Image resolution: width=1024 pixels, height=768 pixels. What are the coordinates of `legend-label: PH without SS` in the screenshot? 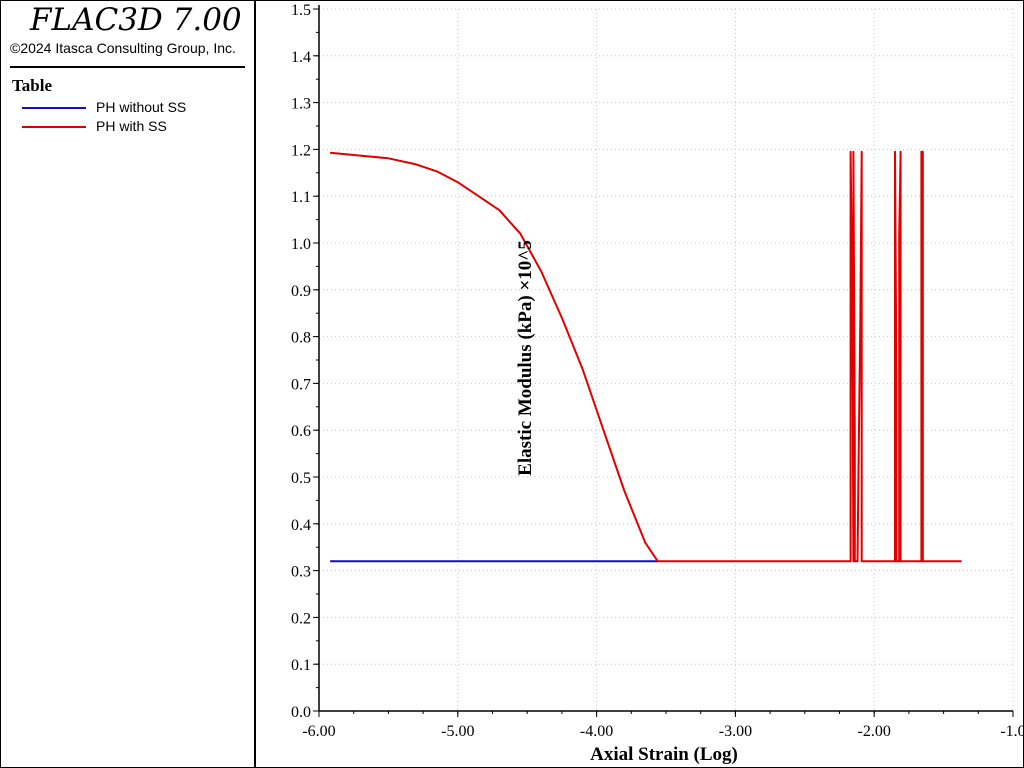 It's located at (141, 107).